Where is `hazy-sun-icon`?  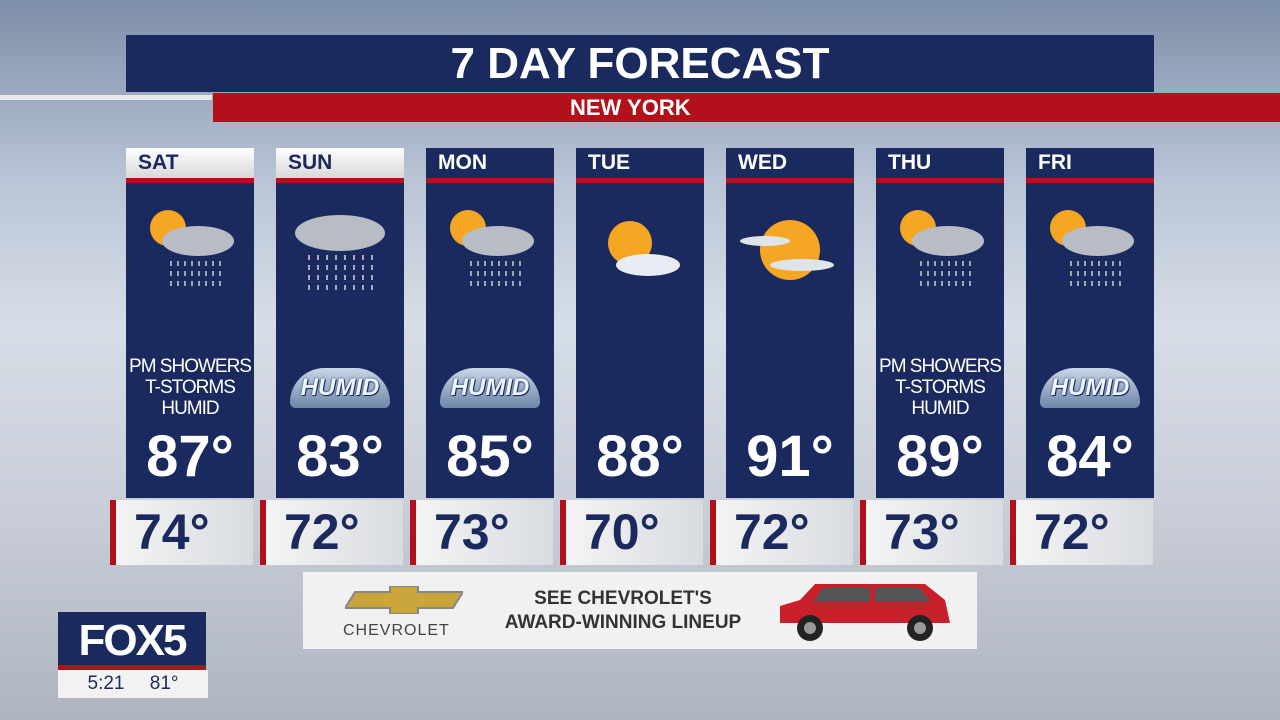
hazy-sun-icon is located at coordinates (787, 250).